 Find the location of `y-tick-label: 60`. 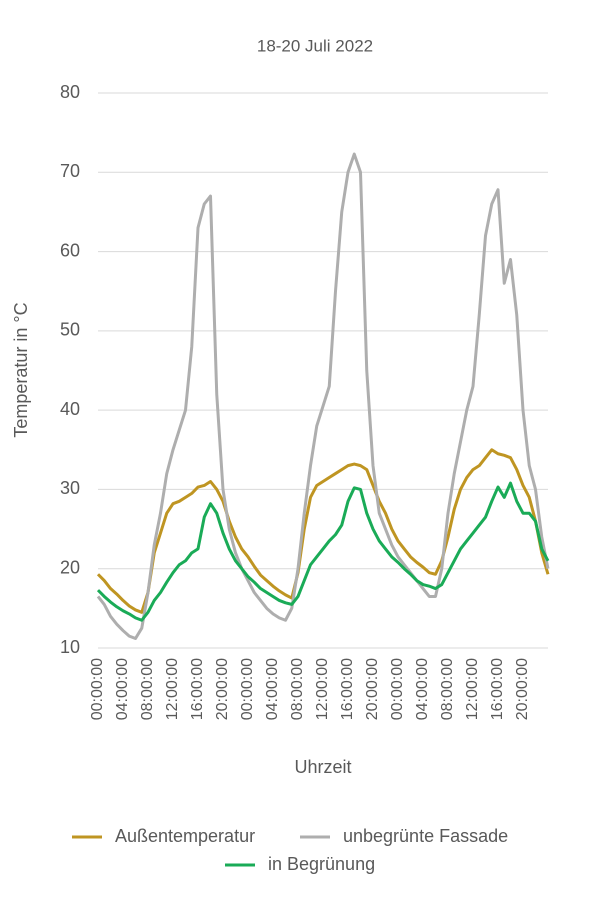

y-tick-label: 60 is located at coordinates (70, 250).